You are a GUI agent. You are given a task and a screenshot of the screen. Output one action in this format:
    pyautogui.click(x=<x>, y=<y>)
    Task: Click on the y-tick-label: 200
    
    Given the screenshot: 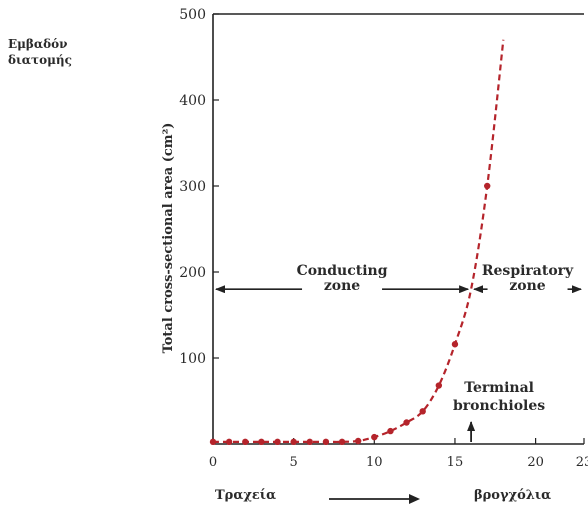 What is the action you would take?
    pyautogui.click(x=192, y=273)
    